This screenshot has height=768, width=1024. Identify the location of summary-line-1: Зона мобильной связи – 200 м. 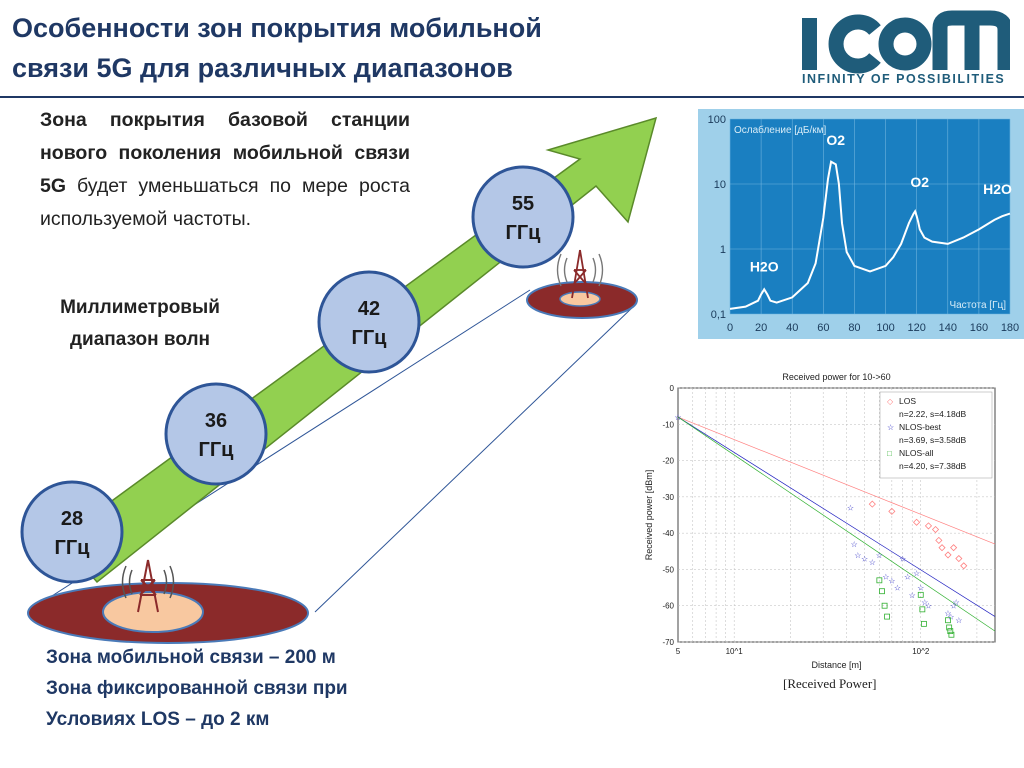
(191, 657).